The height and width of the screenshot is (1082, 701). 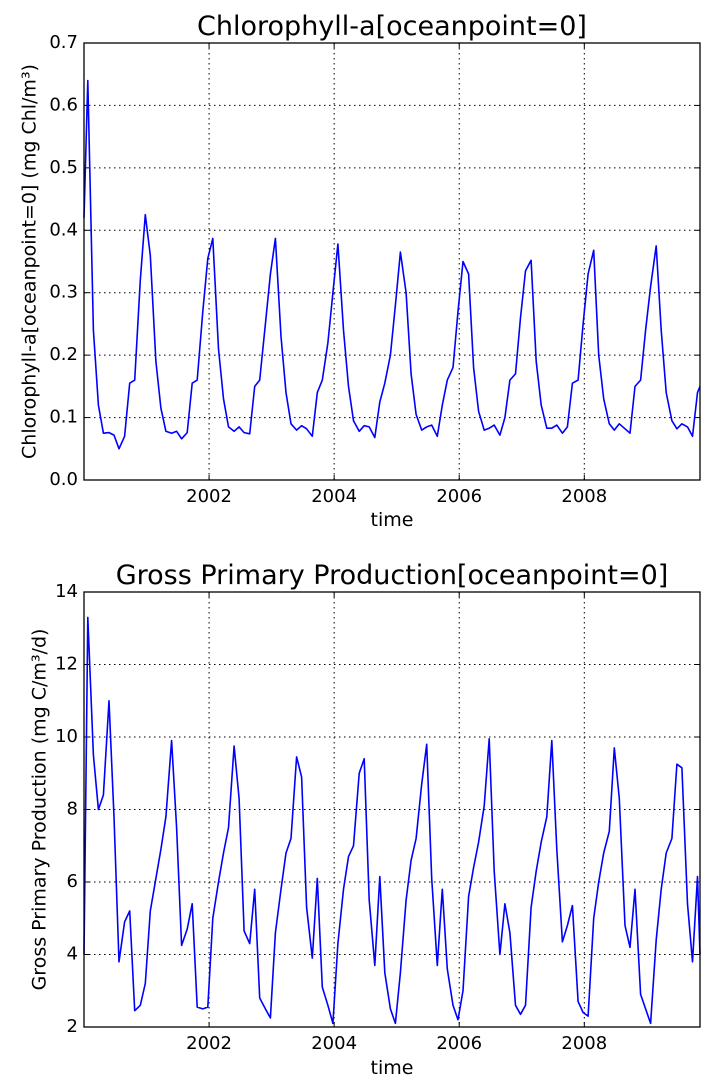 I want to click on chlorophyll-y-axis-label: Chlorophyll-a[oceanpoint=0] (mg Chl/m³), so click(x=30, y=261).